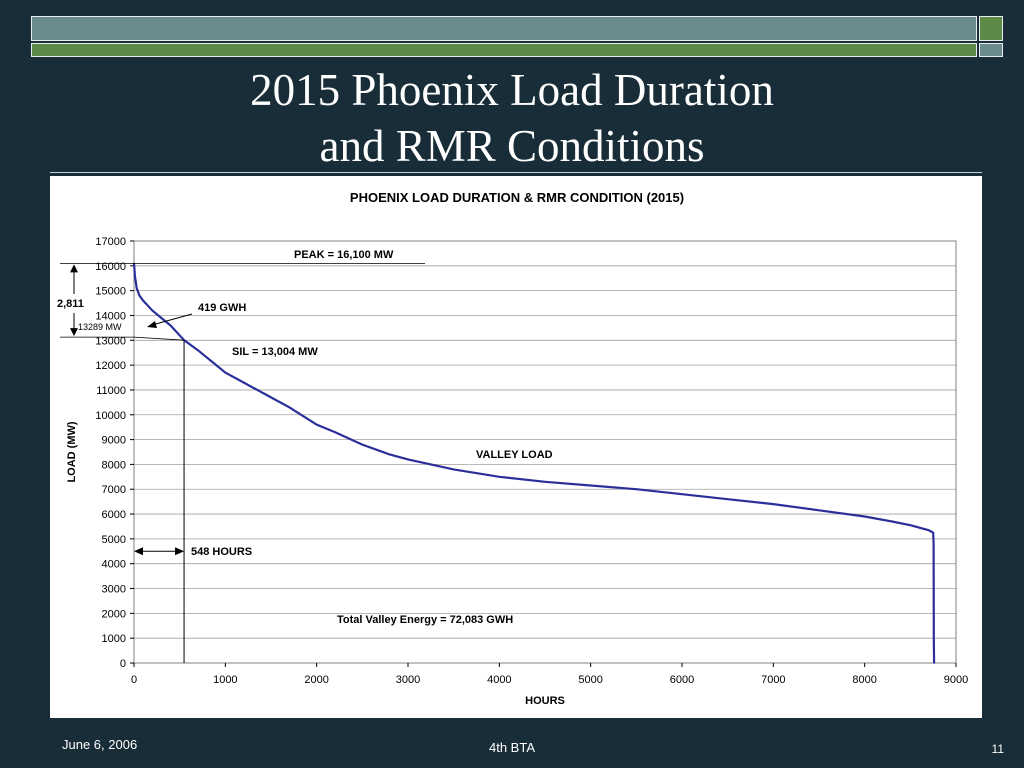 Image resolution: width=1024 pixels, height=768 pixels. Describe the element at coordinates (180, 551) in the screenshot. I see `hours-arrow-right-head` at that location.